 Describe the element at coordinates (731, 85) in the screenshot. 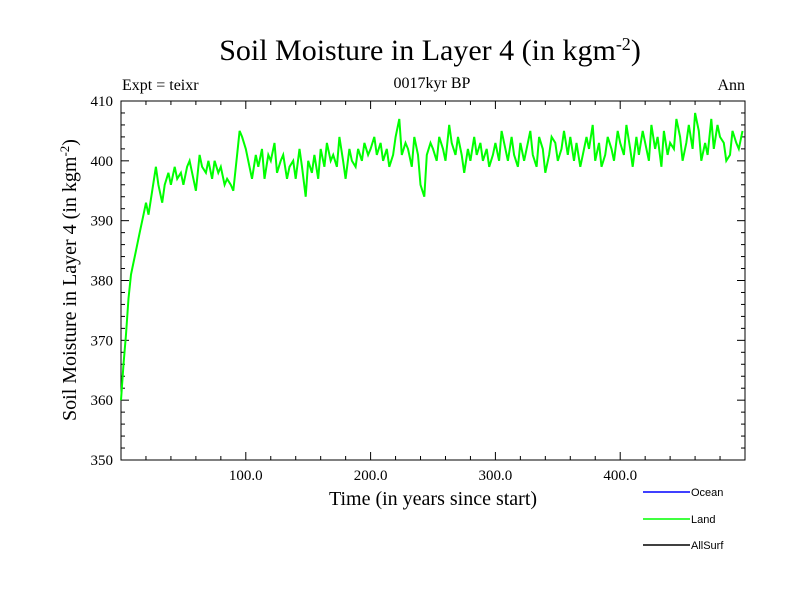

I see `subtitle-right: Ann` at that location.